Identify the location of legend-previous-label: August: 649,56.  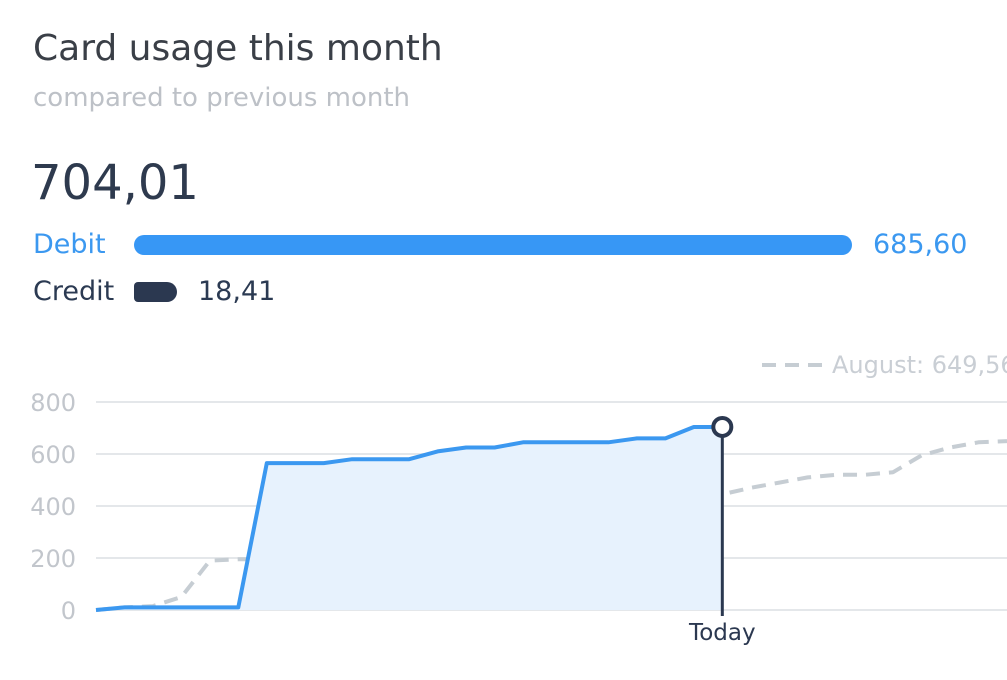
(919, 365).